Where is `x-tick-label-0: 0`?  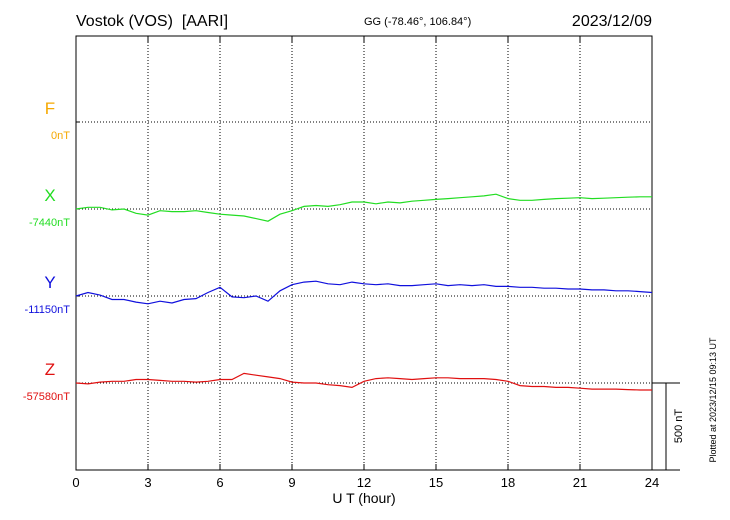
x-tick-label-0: 0 is located at coordinates (75, 482).